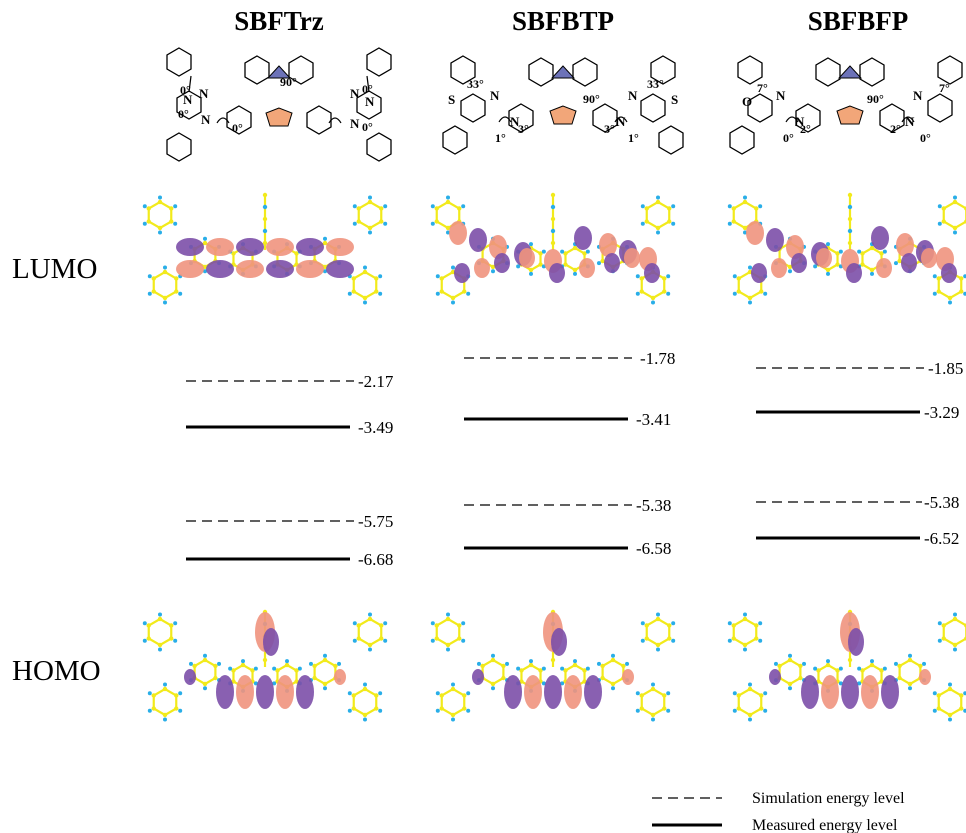 The width and height of the screenshot is (966, 833). What do you see at coordinates (653, 505) in the screenshot?
I see `sbfbtp-homo-sim-value: -5.38` at bounding box center [653, 505].